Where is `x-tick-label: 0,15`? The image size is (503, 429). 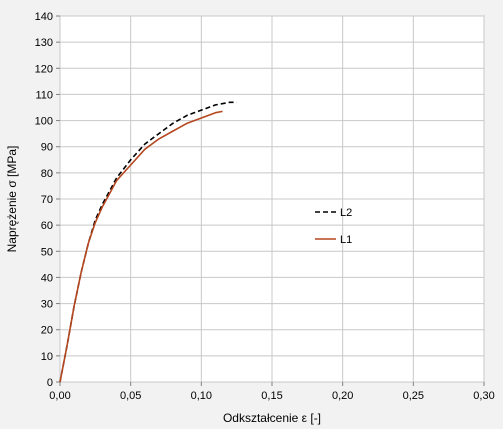
x-tick-label: 0,15 is located at coordinates (271, 396).